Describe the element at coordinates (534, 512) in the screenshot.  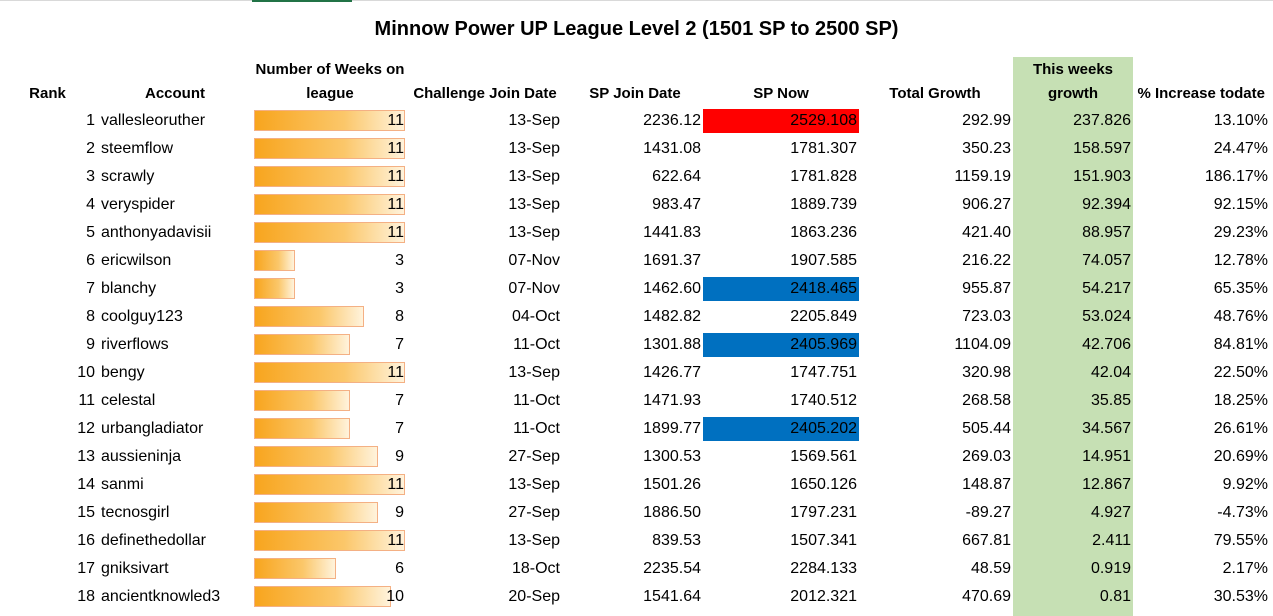
I see `join-date-cell: 27-Sep` at that location.